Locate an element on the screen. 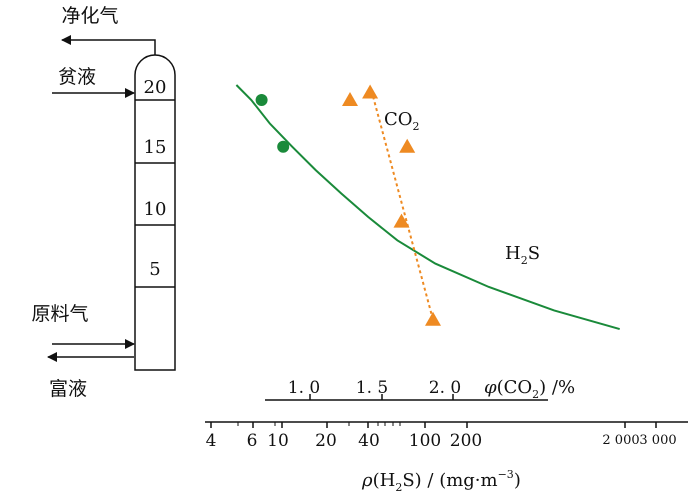 This screenshot has height=500, width=700. co2-axis-title: φ(CO2) /% is located at coordinates (529, 389).